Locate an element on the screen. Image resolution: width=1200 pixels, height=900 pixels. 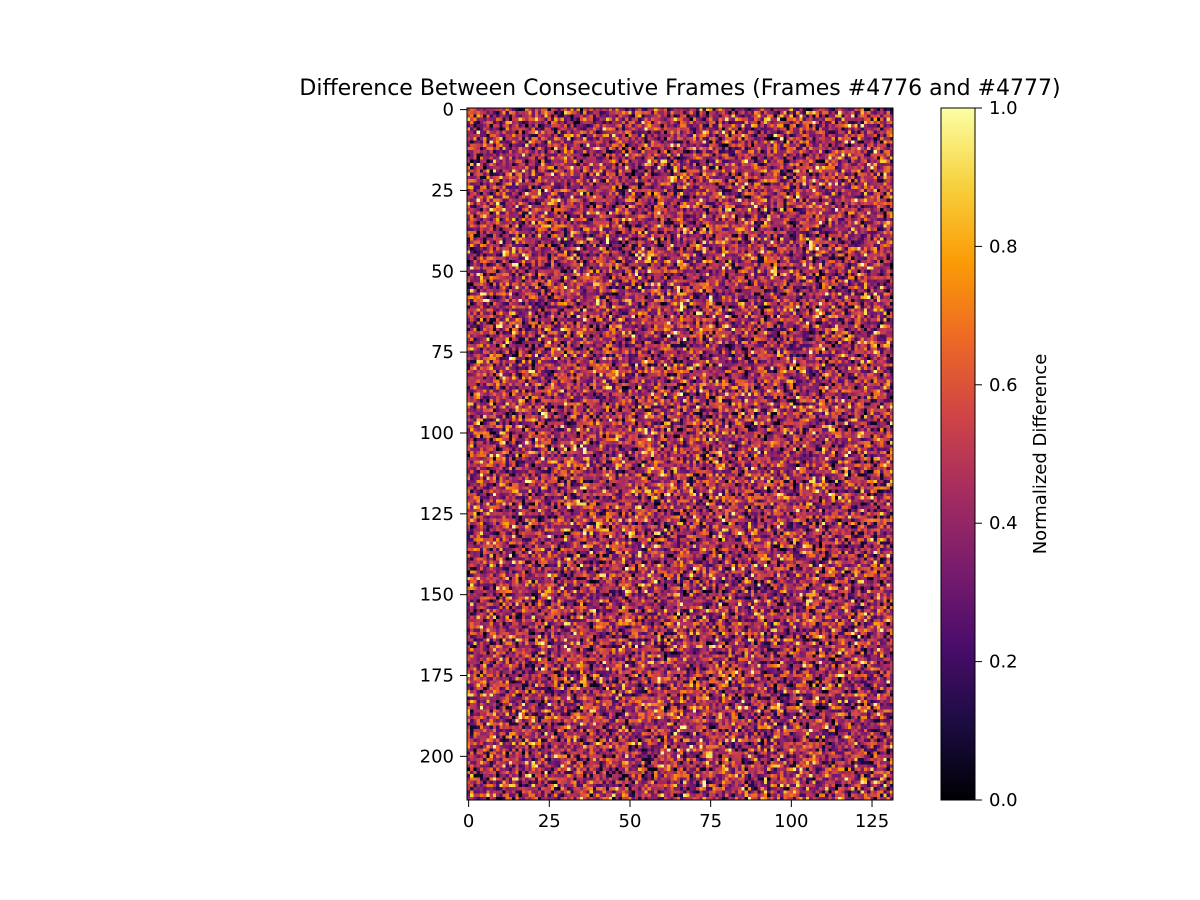
x-tick-label: 100 is located at coordinates (791, 821).